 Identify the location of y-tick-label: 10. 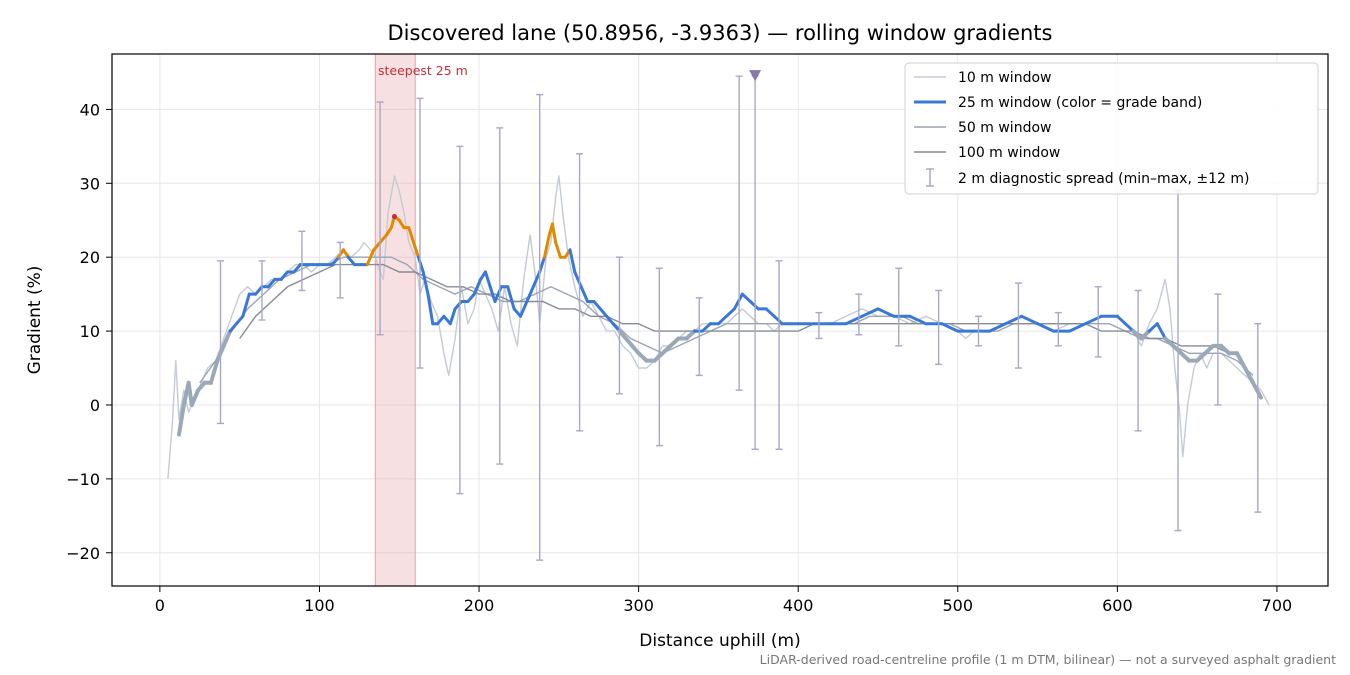
(90, 331).